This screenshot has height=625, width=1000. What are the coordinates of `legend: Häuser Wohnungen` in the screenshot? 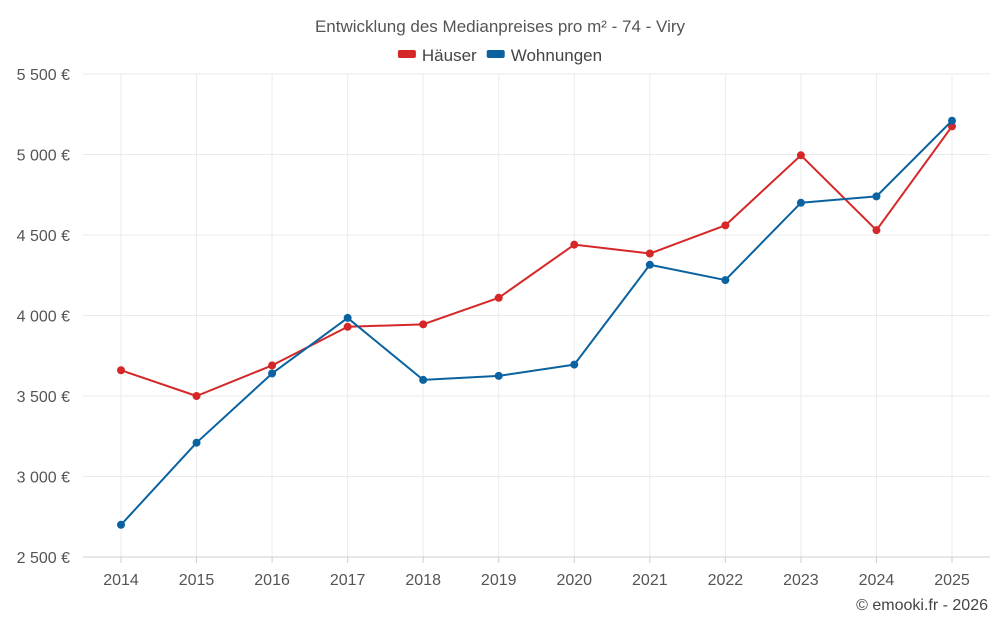 It's located at (499, 55).